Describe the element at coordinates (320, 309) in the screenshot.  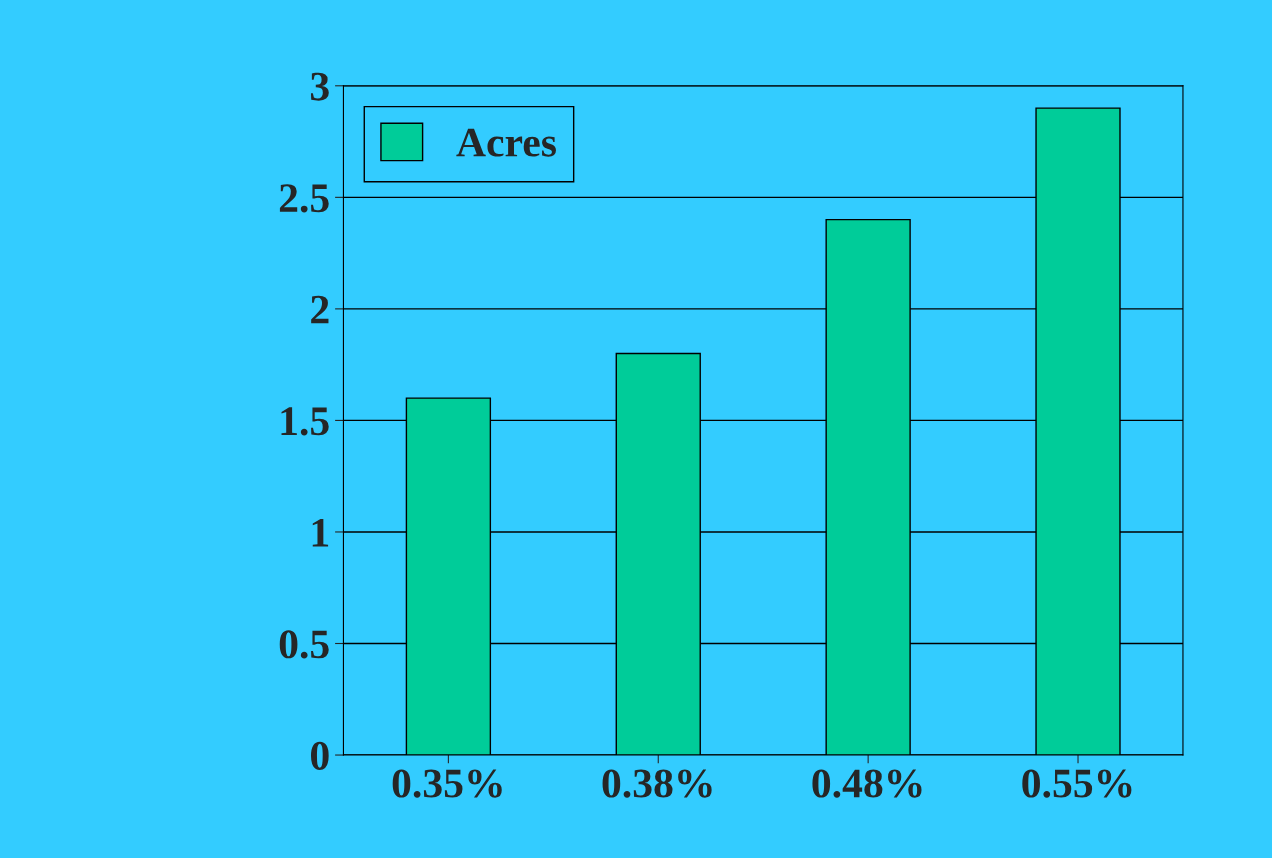
I see `y-tick-label: 2` at that location.